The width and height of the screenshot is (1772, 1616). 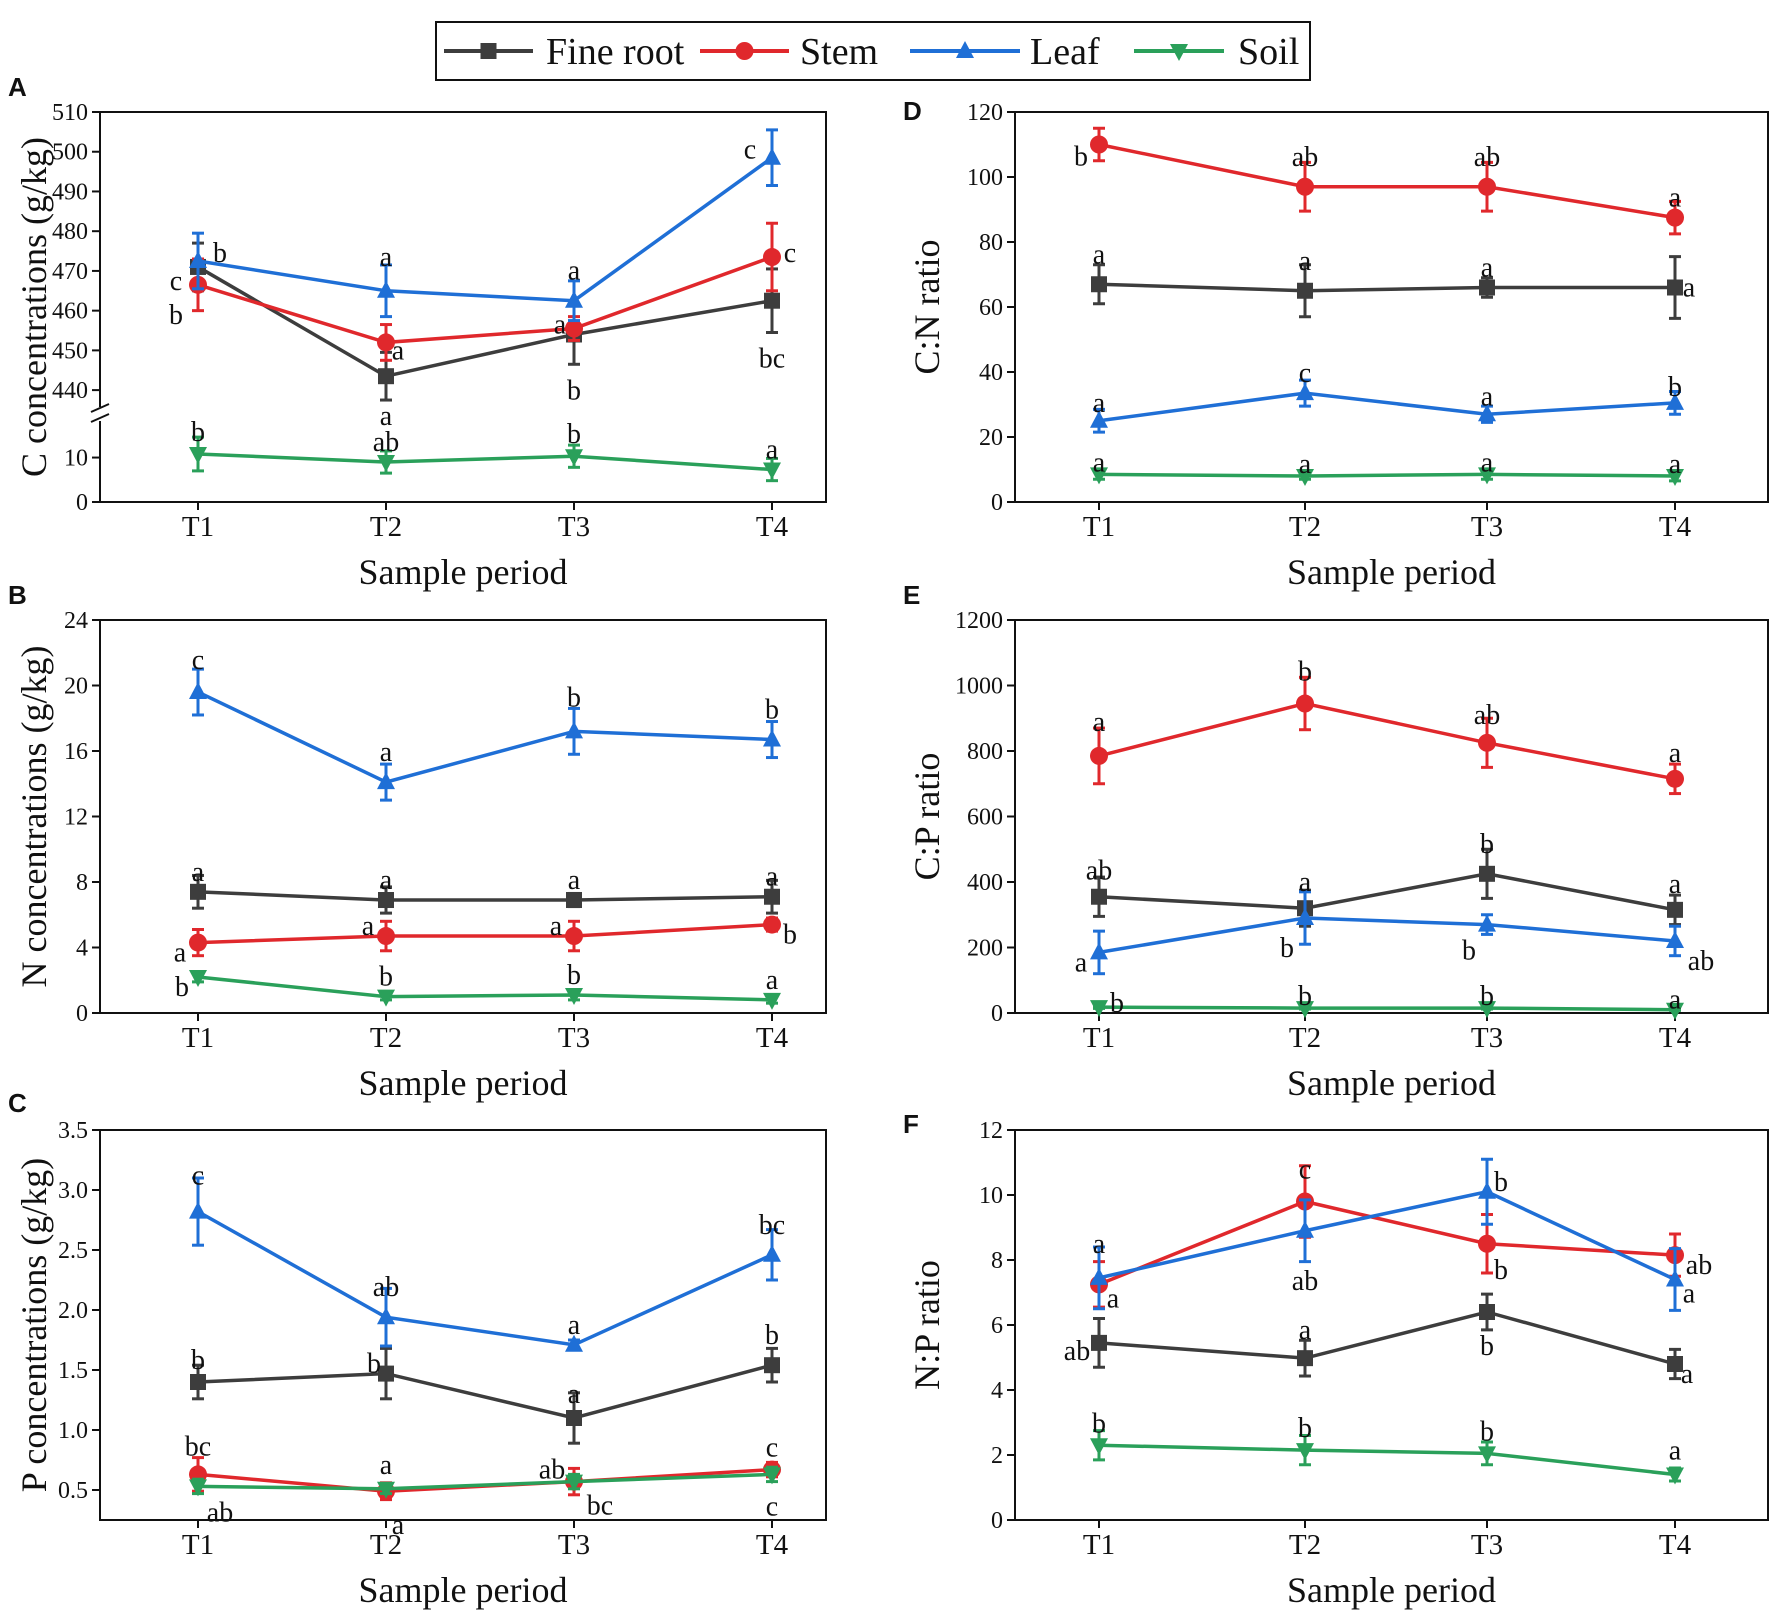 I want to click on y-tick-label: 1.0, so click(x=73, y=1431).